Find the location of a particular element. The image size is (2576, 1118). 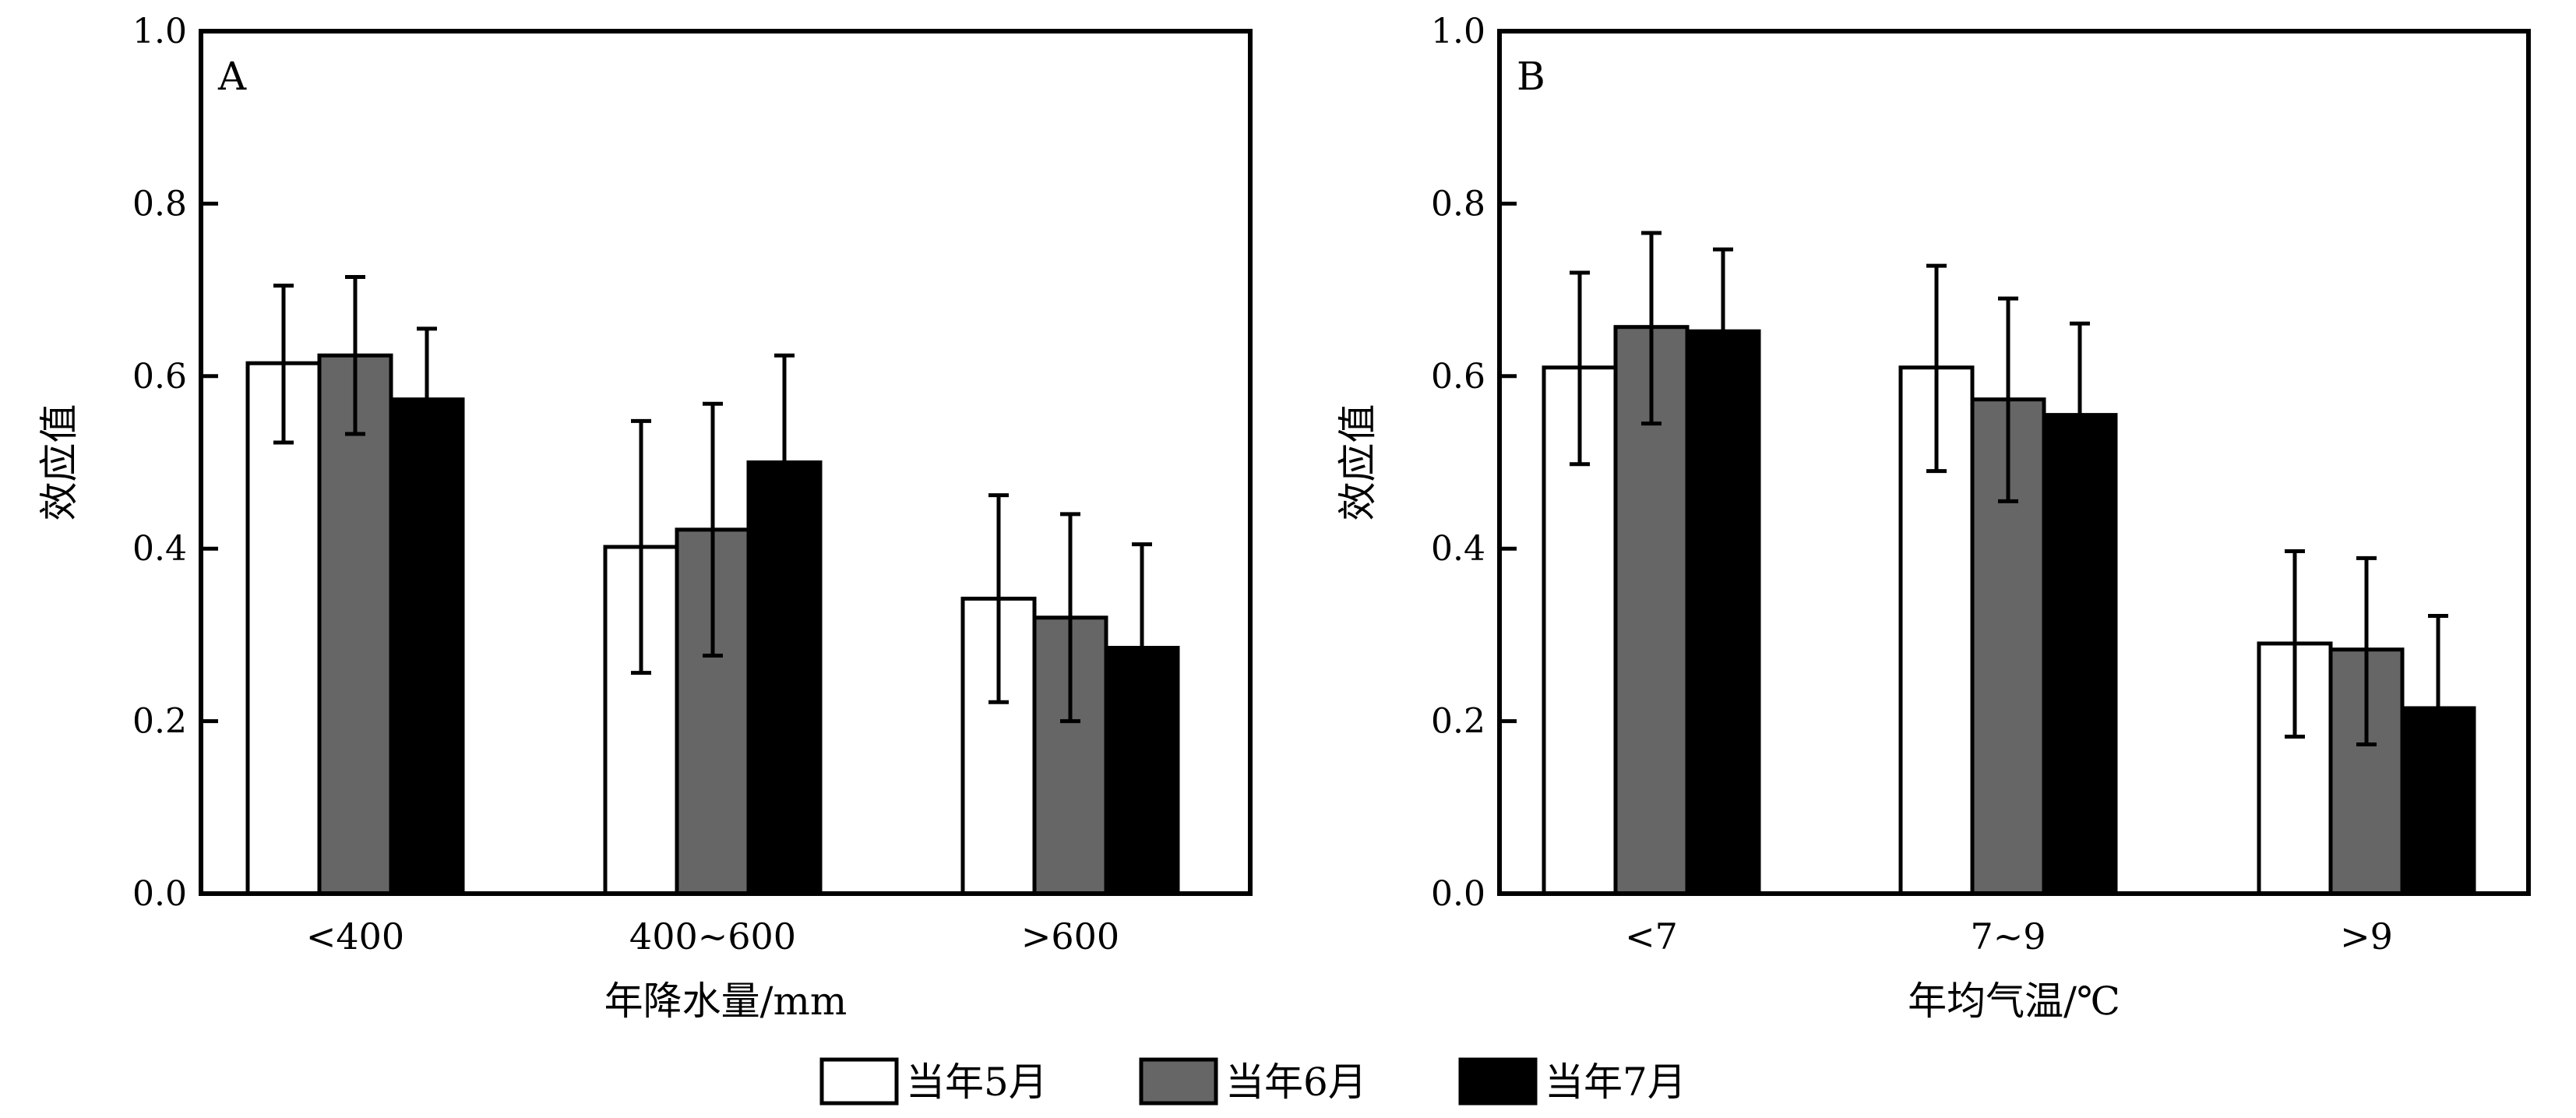

x-category-label: <400 is located at coordinates (355, 936).